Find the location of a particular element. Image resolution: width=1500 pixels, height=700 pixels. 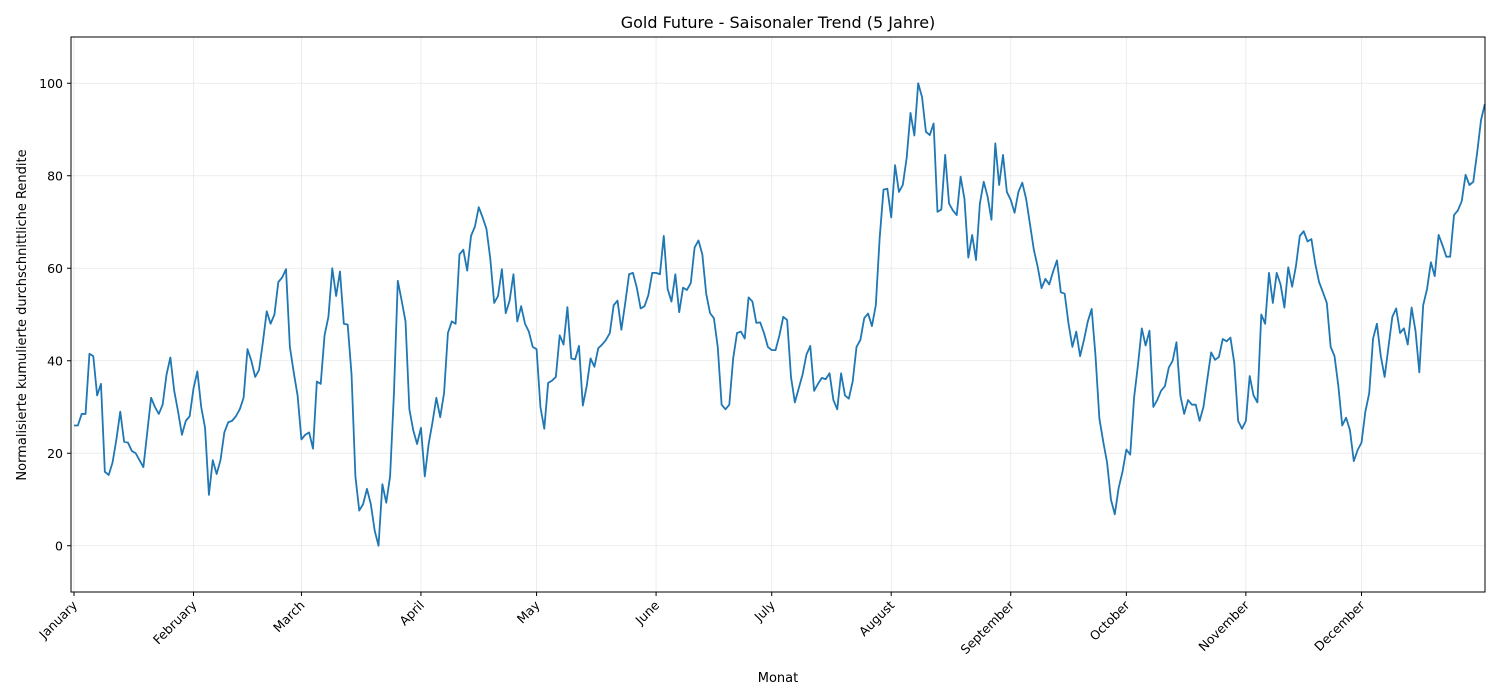

y-tick-label: 0 is located at coordinates (59, 545).